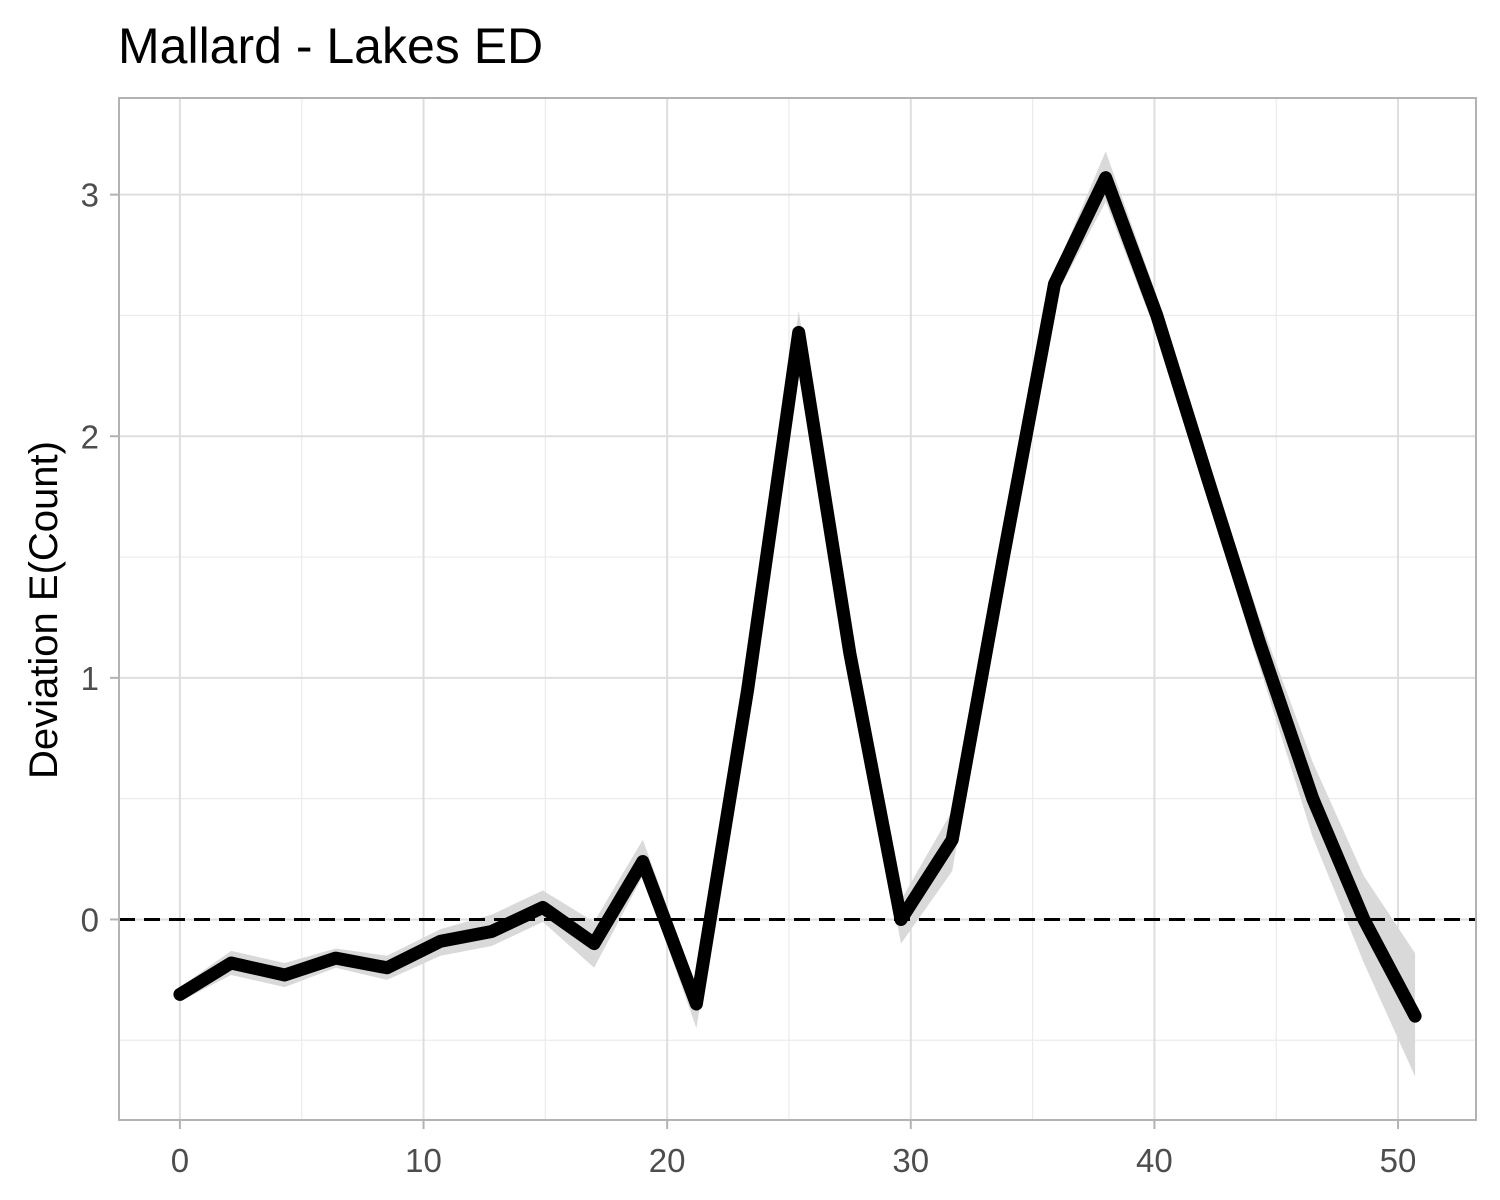 This screenshot has width=1500, height=1200. What do you see at coordinates (667, 1160) in the screenshot?
I see `x-tick-label: 20` at bounding box center [667, 1160].